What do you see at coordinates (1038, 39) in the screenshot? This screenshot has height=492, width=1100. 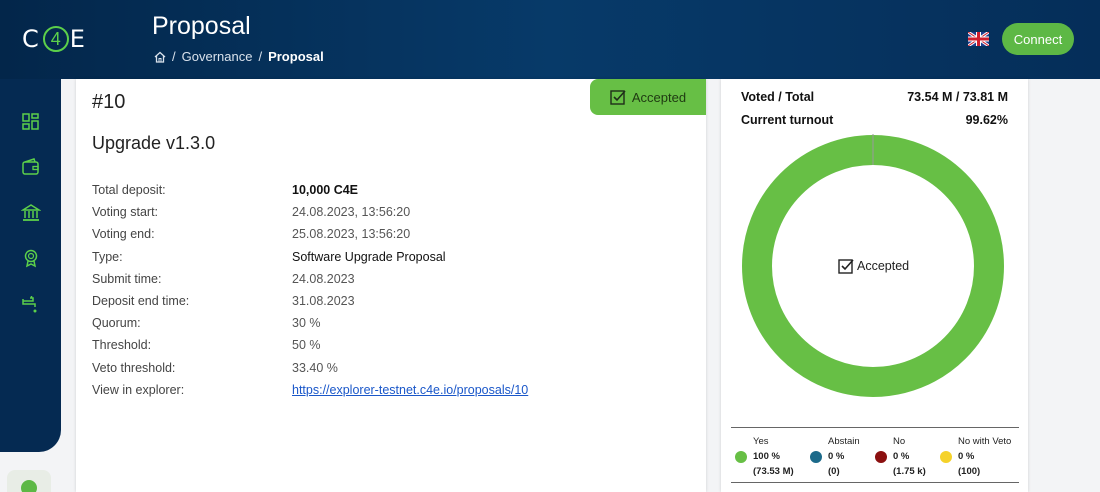 I see `connect-button: Connect` at bounding box center [1038, 39].